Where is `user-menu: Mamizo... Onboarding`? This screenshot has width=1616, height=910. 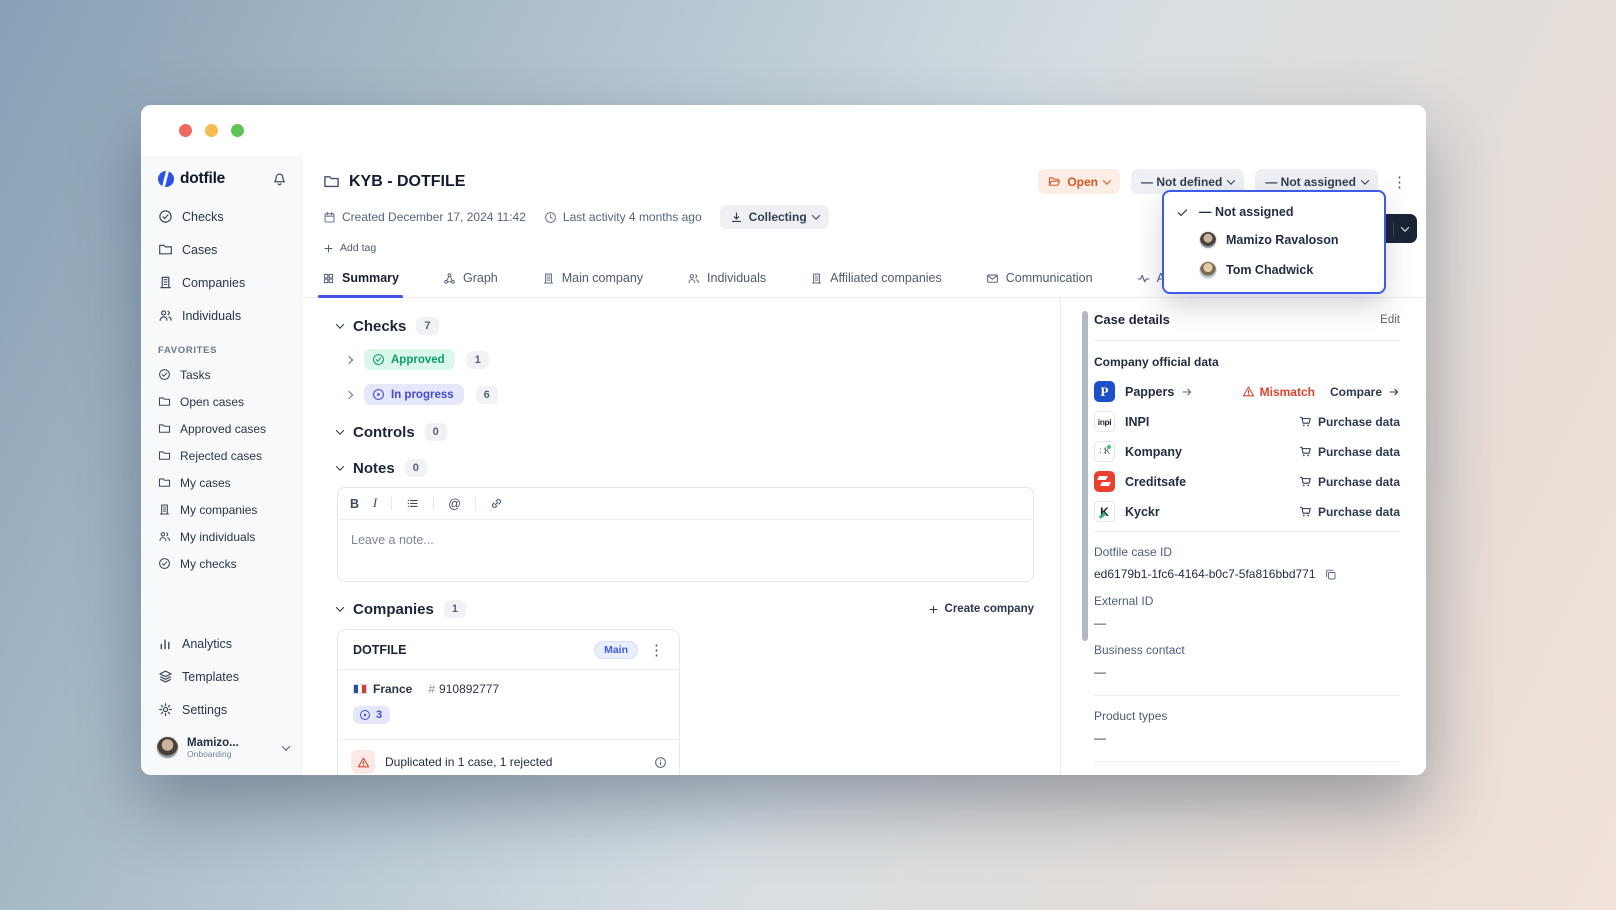 user-menu: Mamizo... Onboarding is located at coordinates (222, 748).